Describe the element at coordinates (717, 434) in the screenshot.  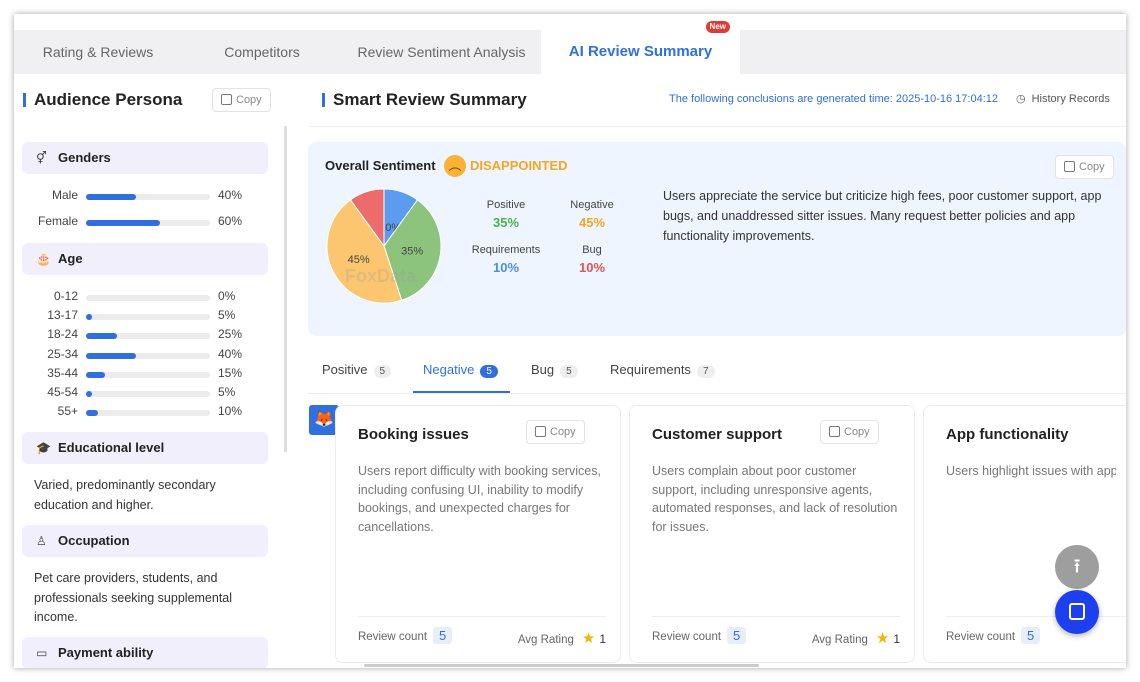
I see `card-title: Customer support` at that location.